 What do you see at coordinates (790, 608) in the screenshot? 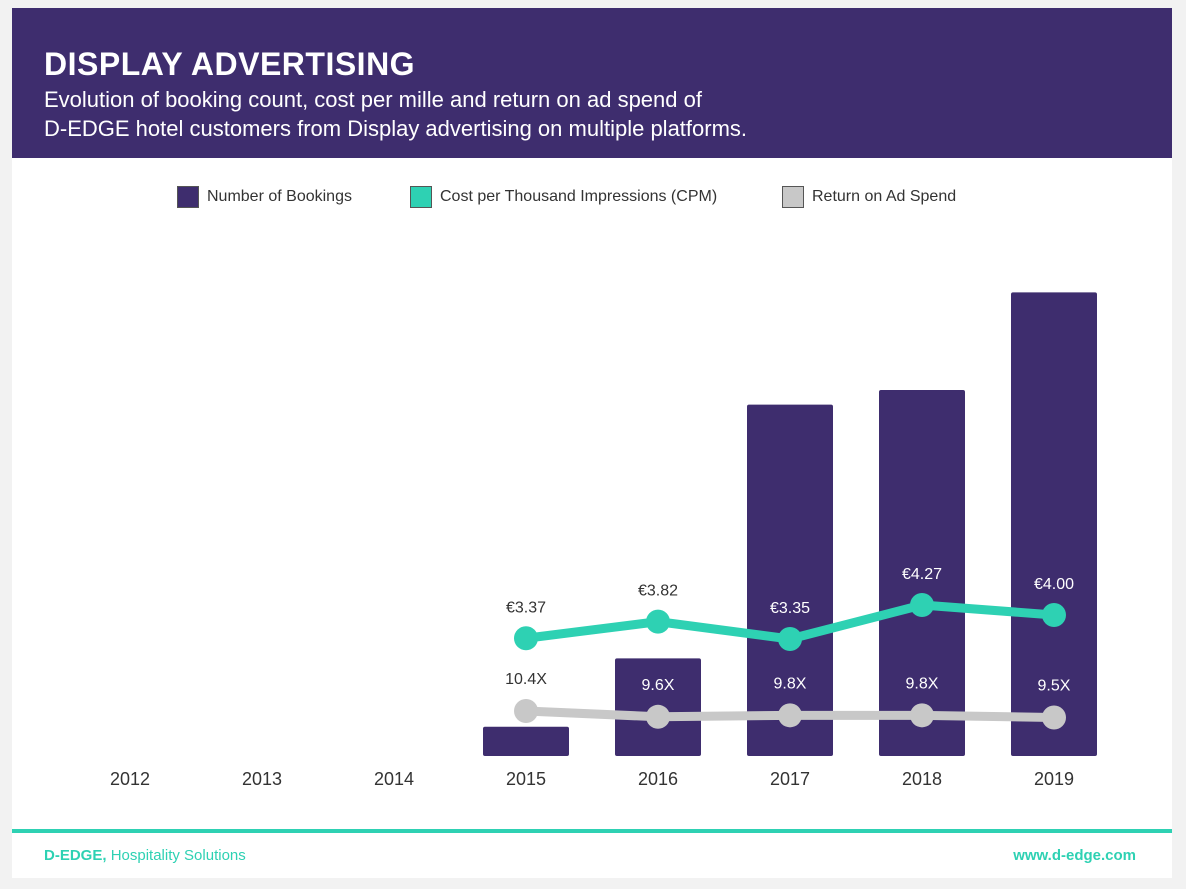
I see `cpm-label-2017: €3.35` at bounding box center [790, 608].